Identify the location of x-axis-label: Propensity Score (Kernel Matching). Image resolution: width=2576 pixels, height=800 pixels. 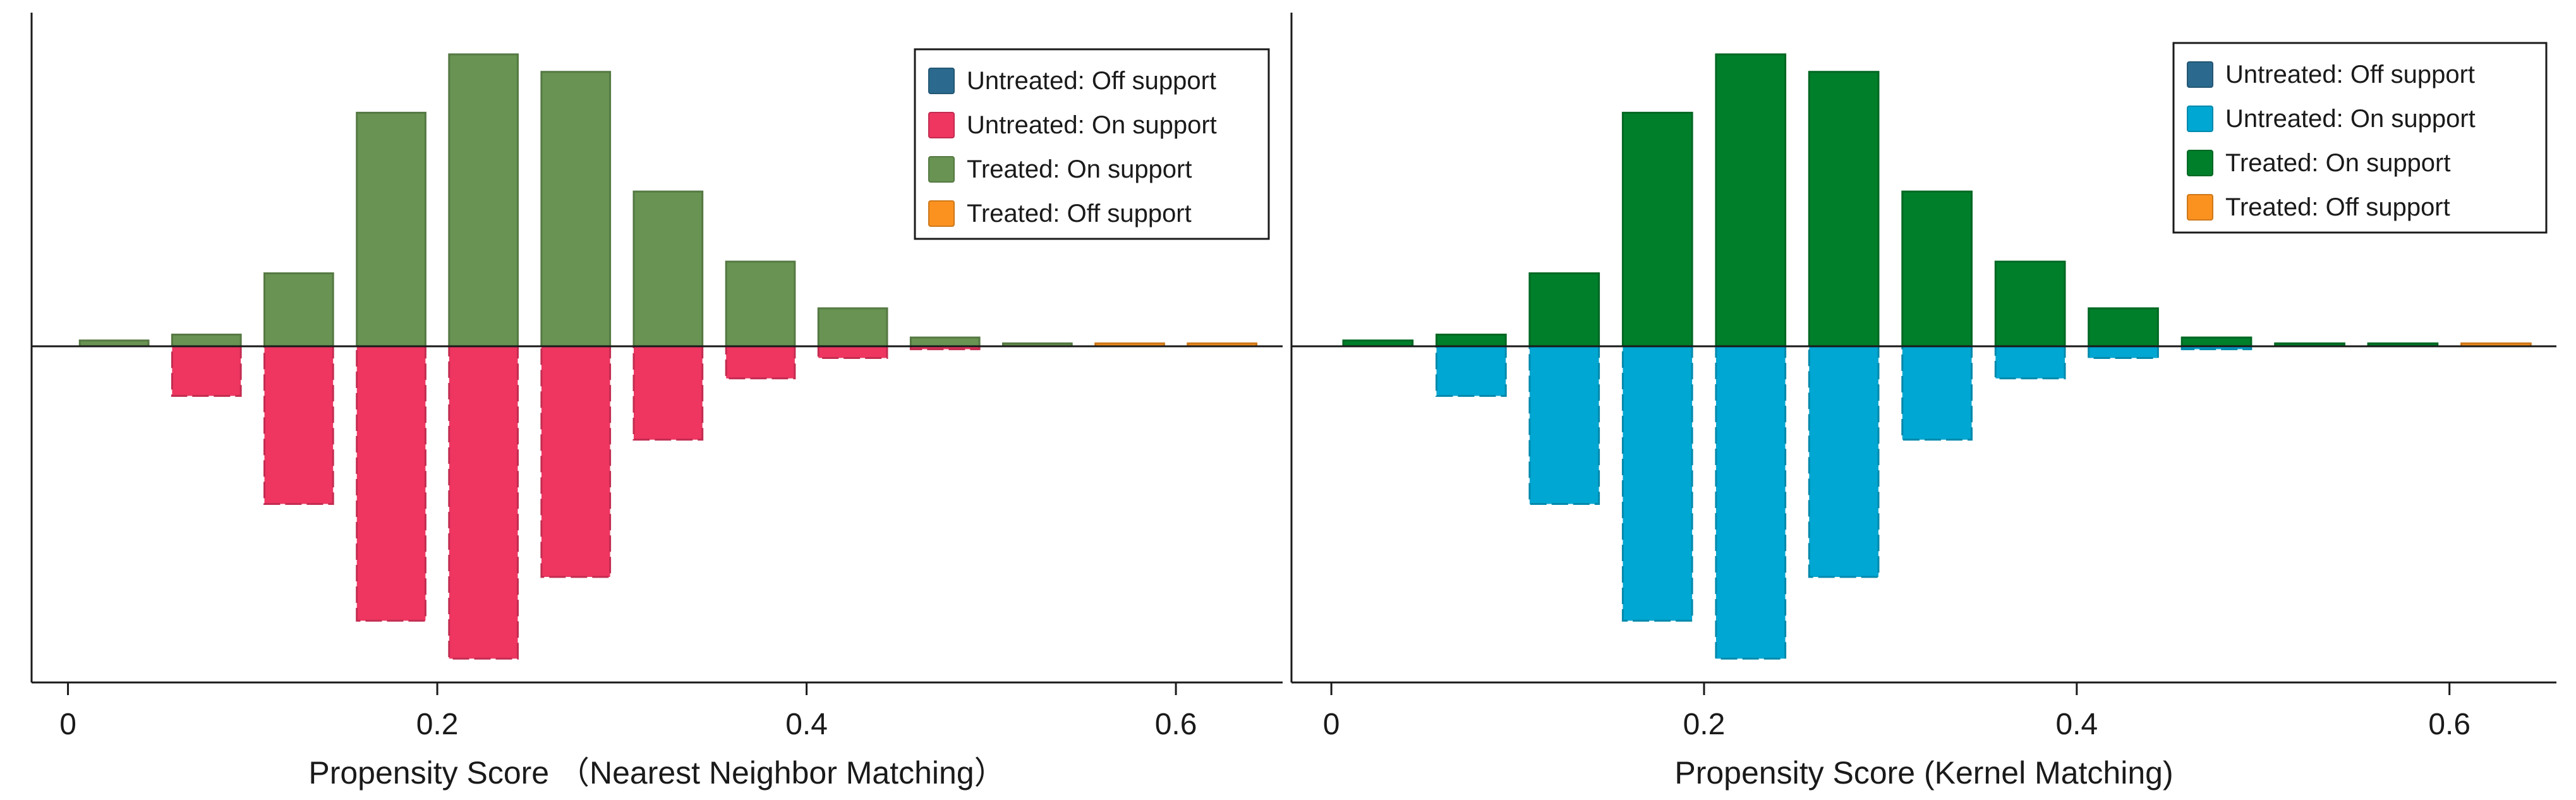
(1923, 773).